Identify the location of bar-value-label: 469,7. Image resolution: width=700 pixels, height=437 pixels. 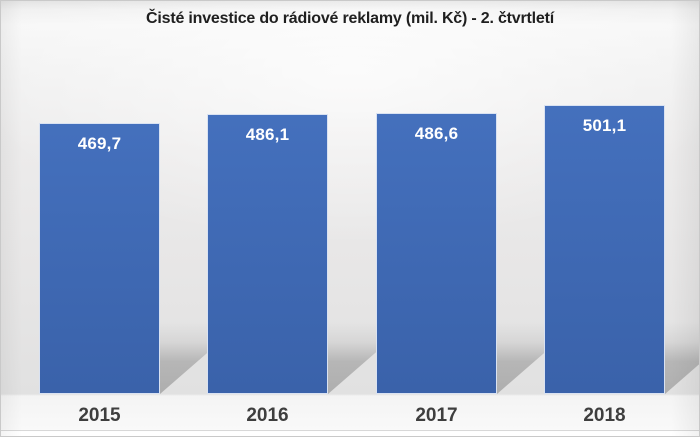
(99, 143).